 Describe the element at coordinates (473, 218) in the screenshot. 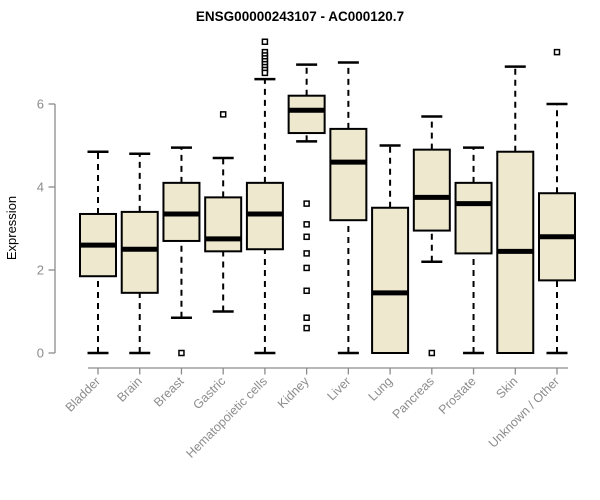

I see `box-prostate` at that location.